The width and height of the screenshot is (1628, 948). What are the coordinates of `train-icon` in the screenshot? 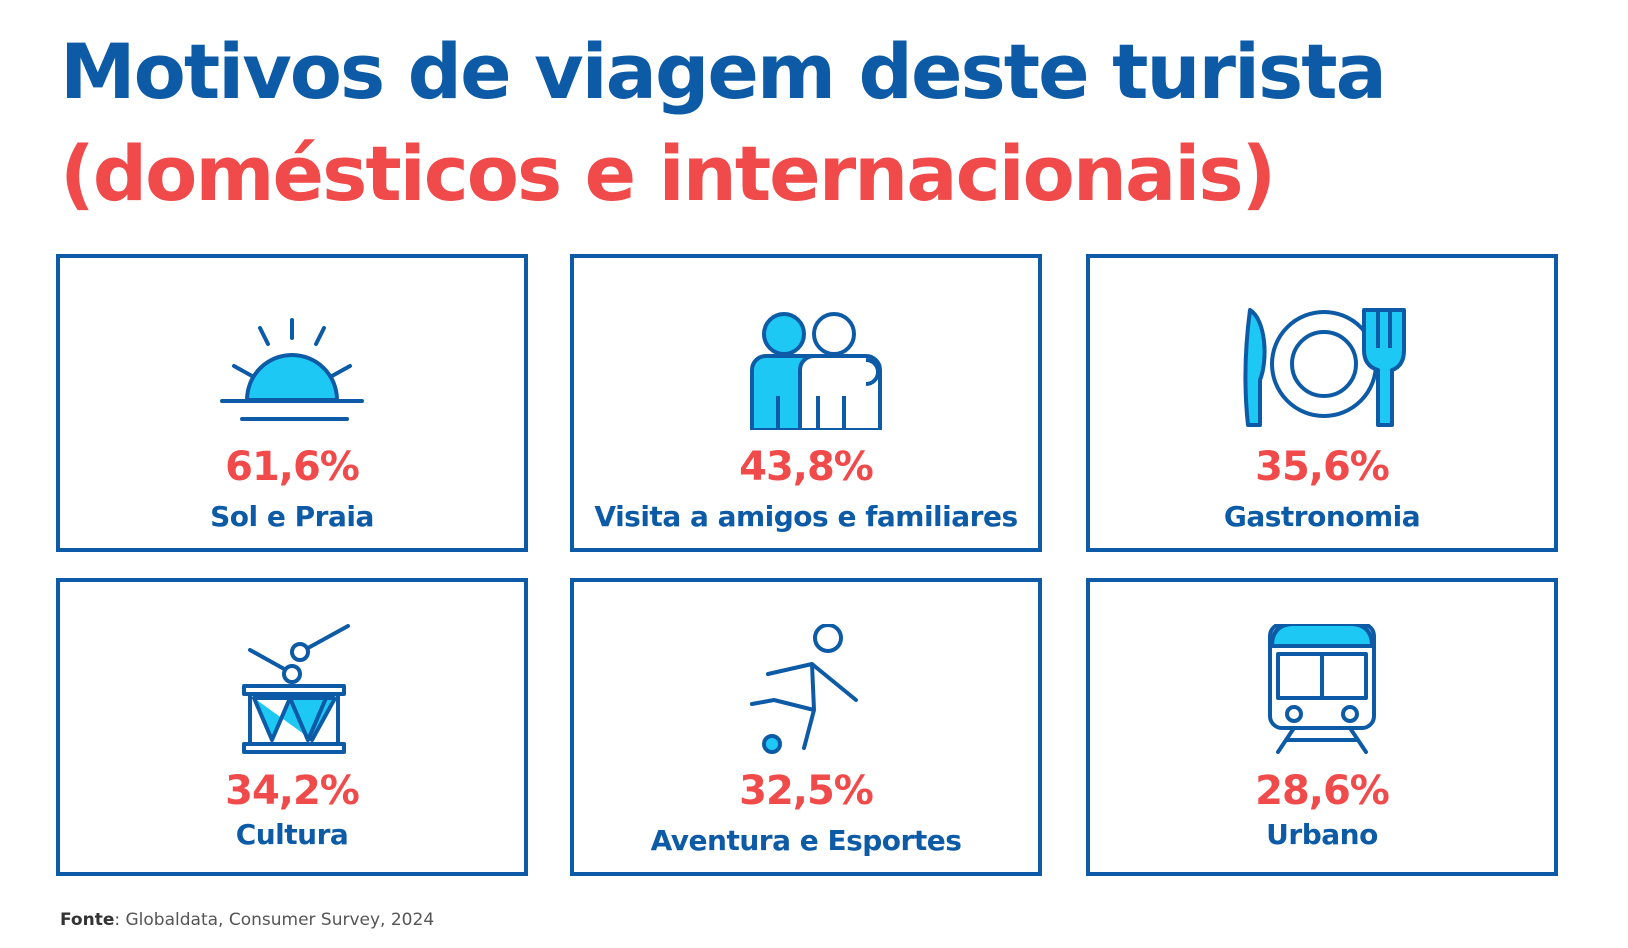 It's located at (1322, 689).